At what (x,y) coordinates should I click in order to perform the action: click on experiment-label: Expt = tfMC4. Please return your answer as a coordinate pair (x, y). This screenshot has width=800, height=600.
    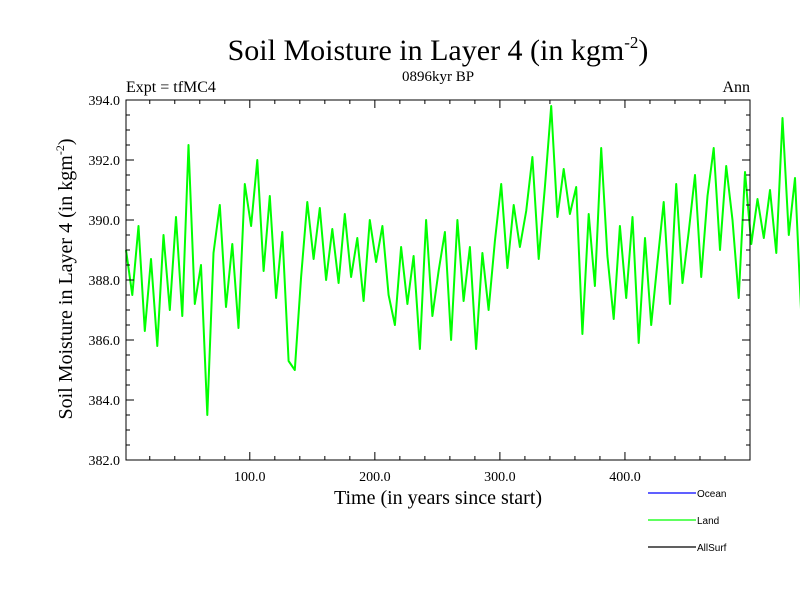
    Looking at the image, I should click on (171, 87).